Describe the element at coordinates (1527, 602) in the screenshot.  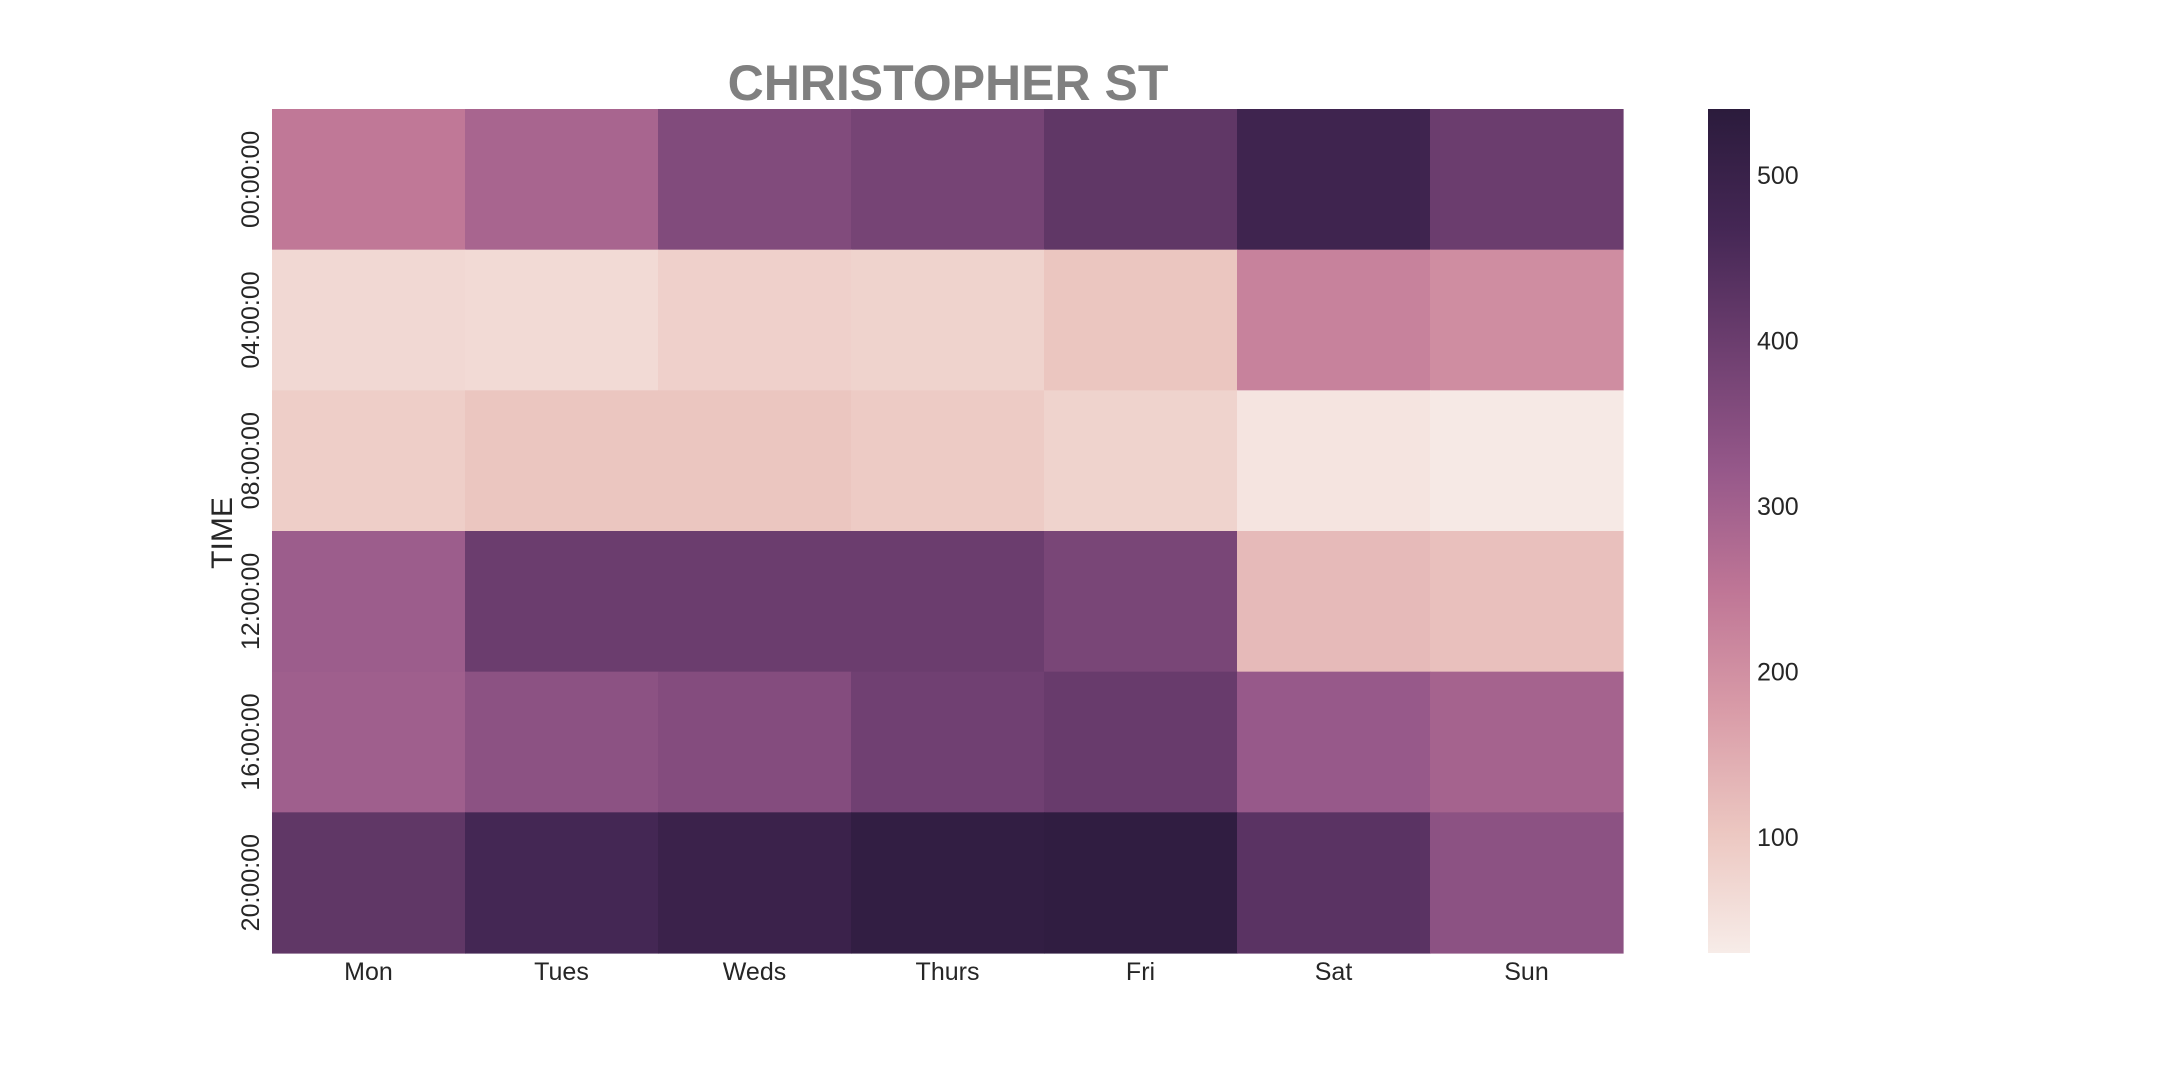
I see `heatmap-cell-120000-sun` at that location.